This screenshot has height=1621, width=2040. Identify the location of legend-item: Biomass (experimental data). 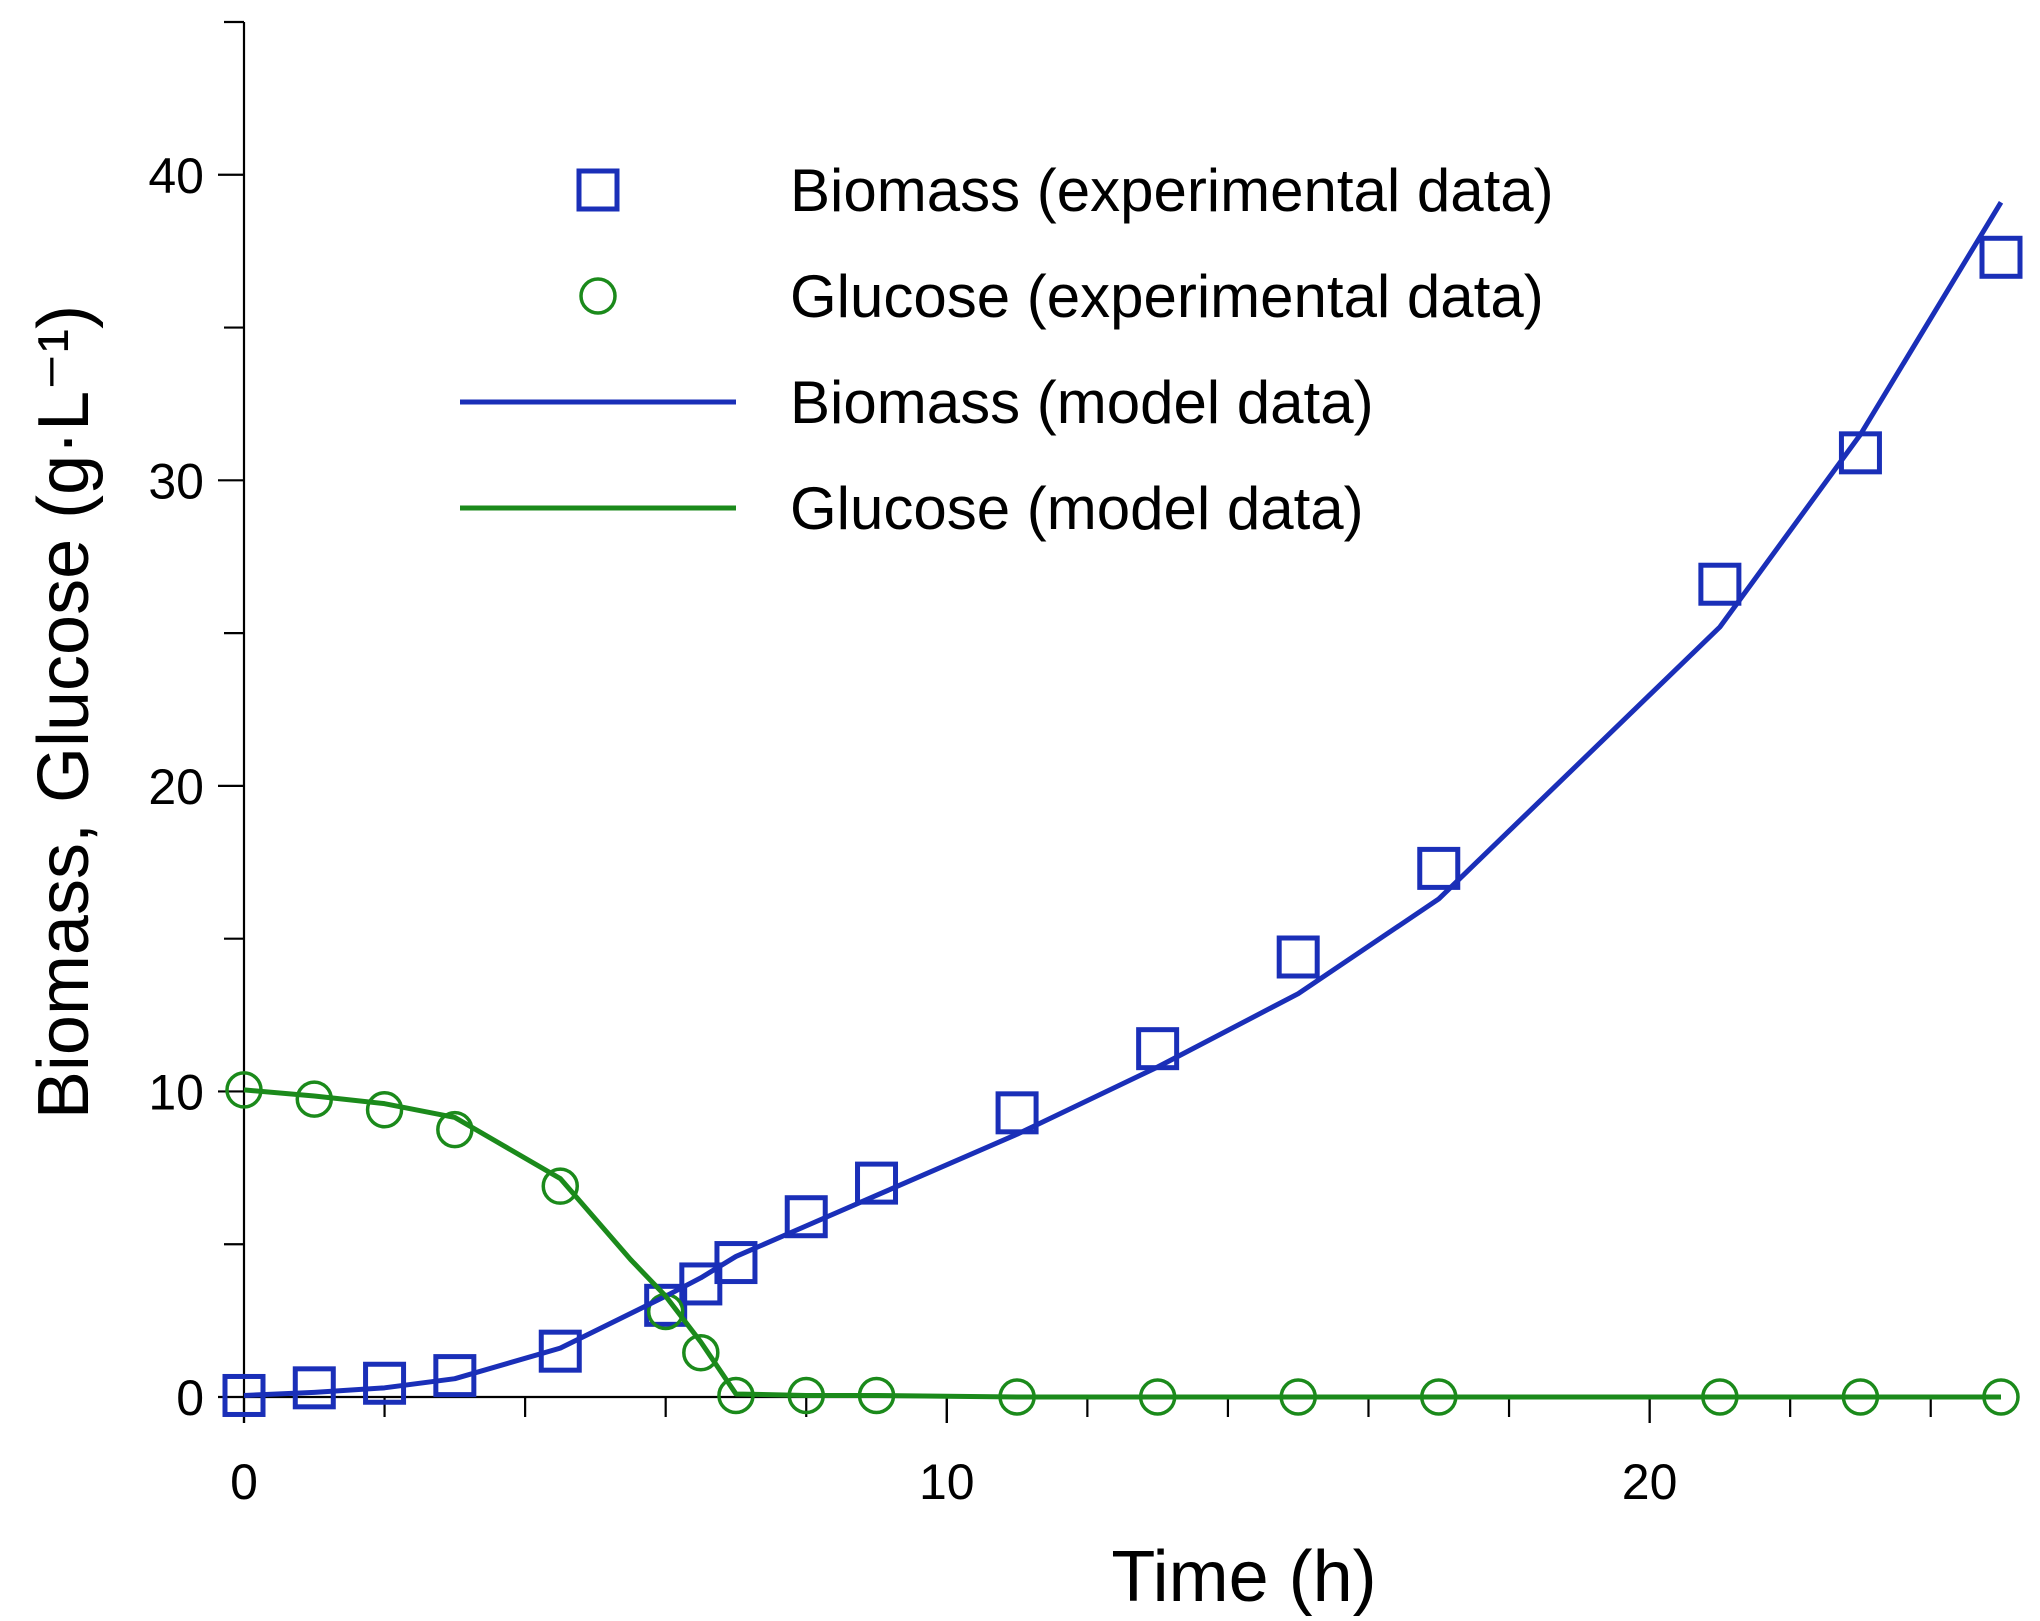
(1065, 190).